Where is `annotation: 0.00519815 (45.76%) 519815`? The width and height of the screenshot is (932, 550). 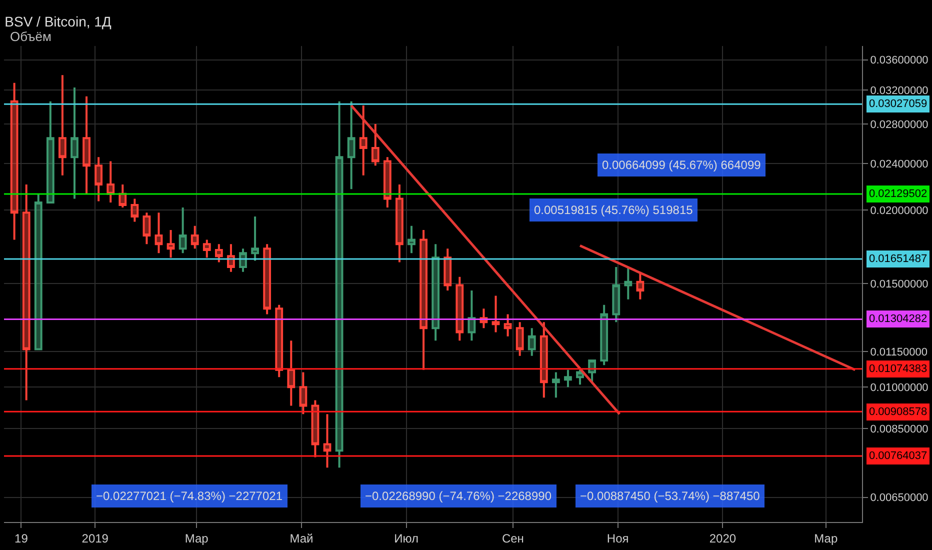
annotation: 0.00519815 (45.76%) 519815 is located at coordinates (614, 210).